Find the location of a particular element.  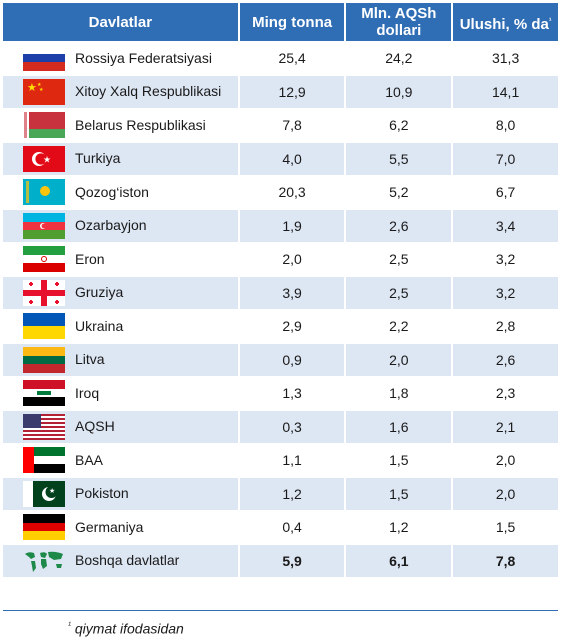

usd-cell: 2,6 is located at coordinates (400, 225).